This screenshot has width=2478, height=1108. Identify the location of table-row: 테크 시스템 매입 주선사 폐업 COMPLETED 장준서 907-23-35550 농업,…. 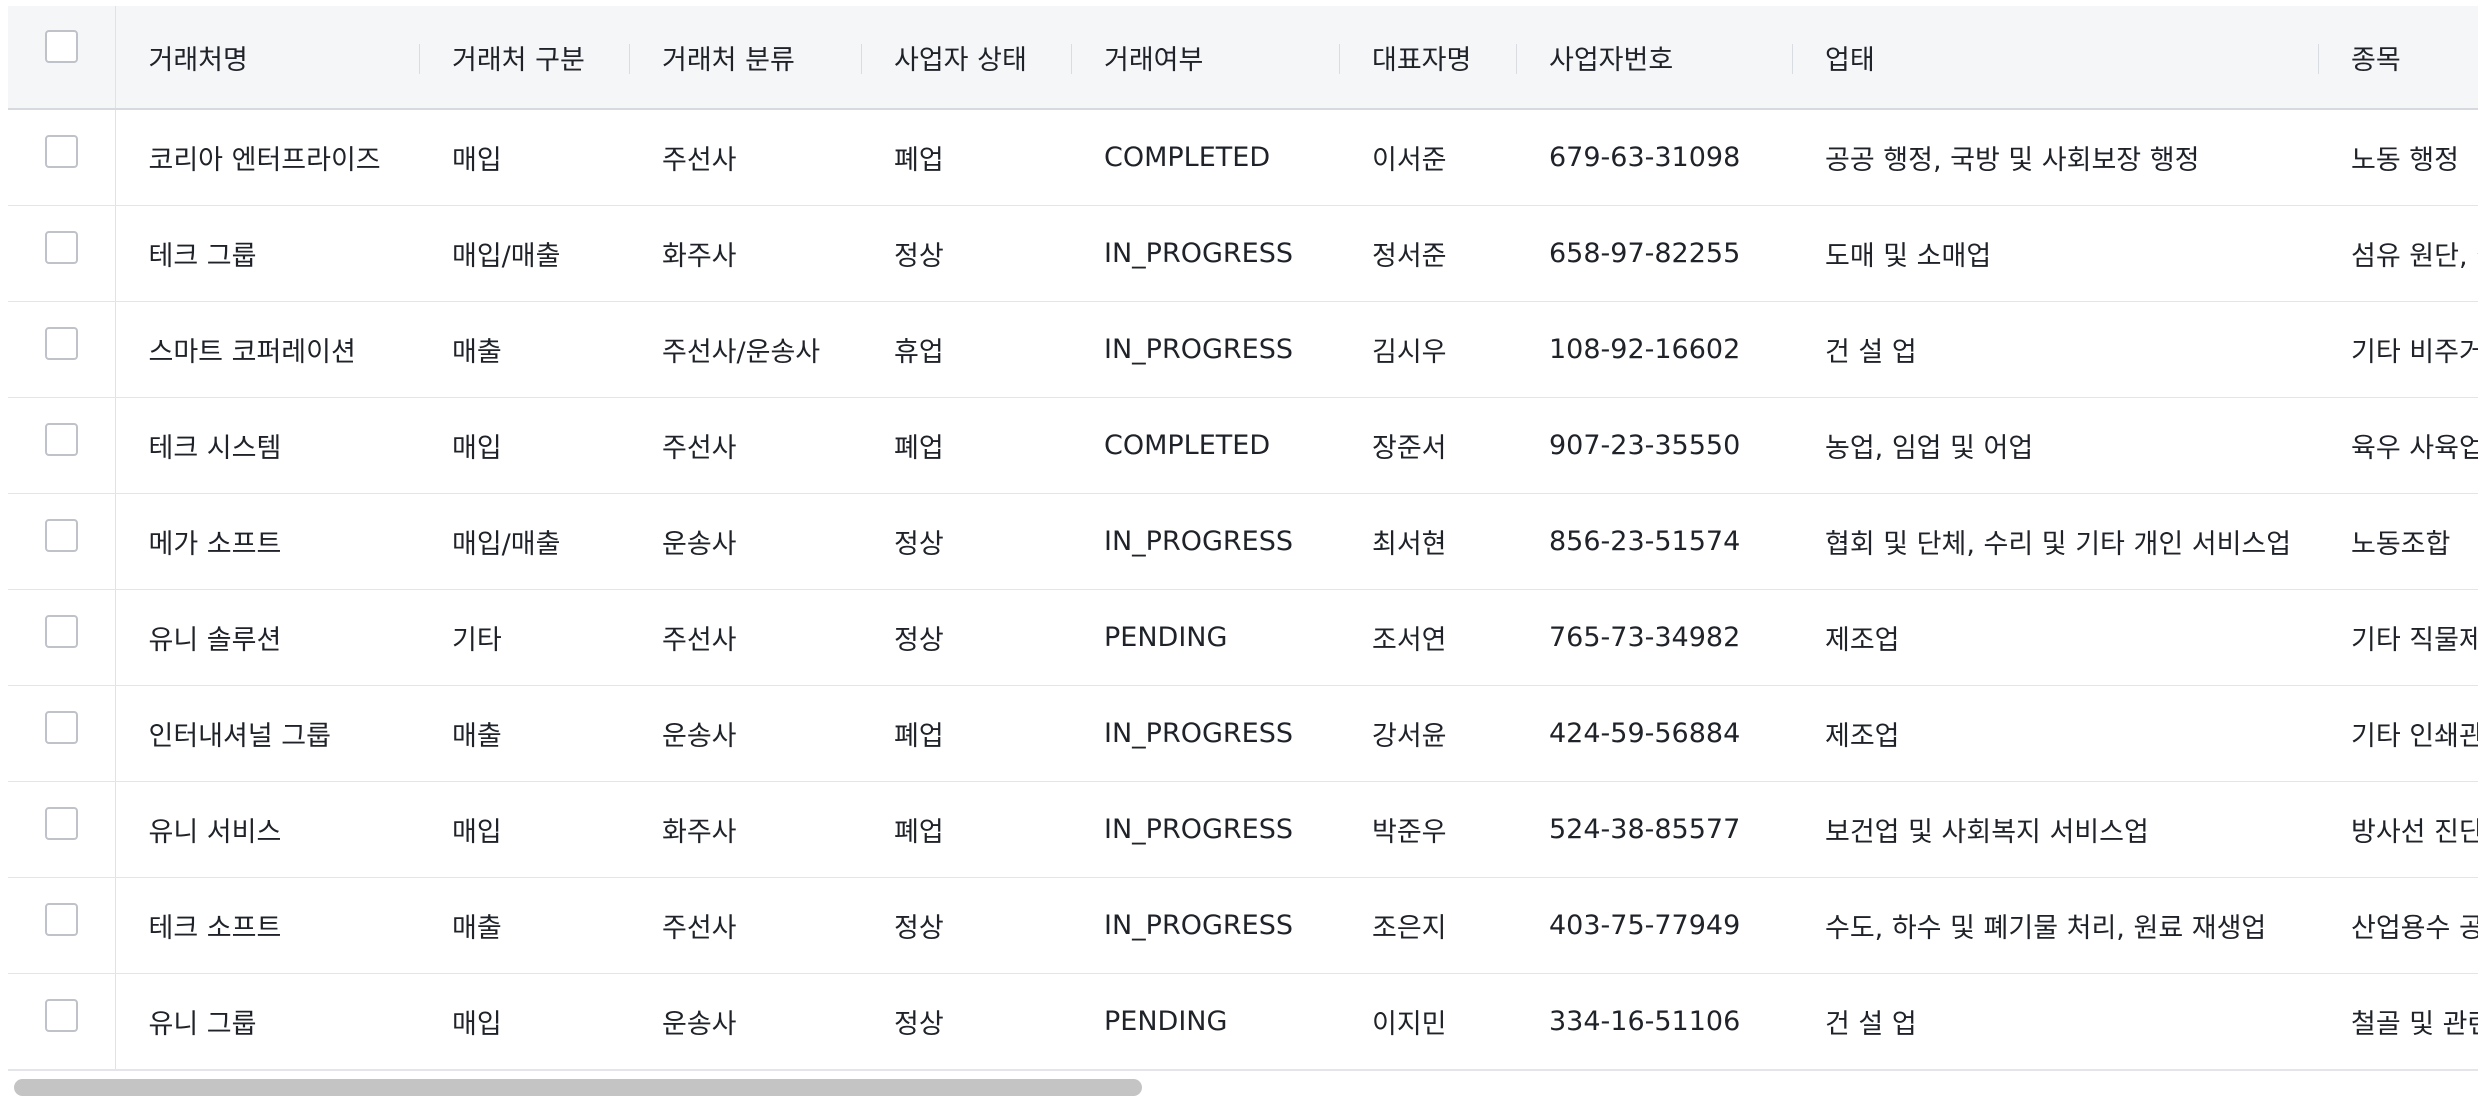
(1243, 445).